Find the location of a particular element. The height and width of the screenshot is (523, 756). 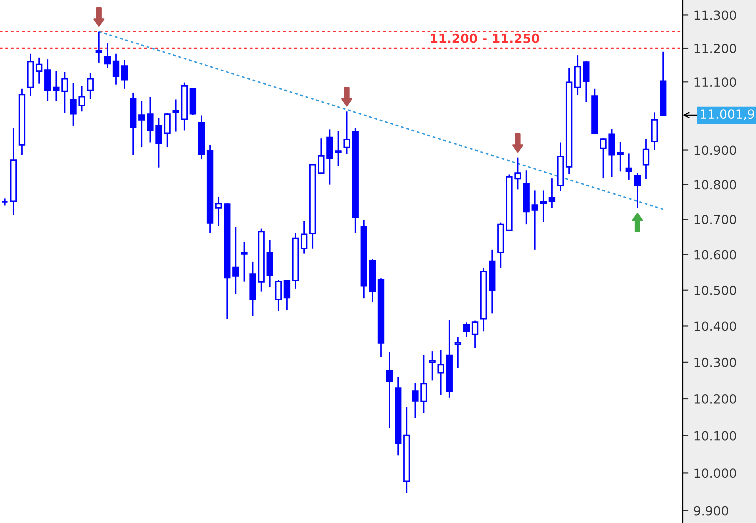

y-tick-label: 10.200 is located at coordinates (715, 399).